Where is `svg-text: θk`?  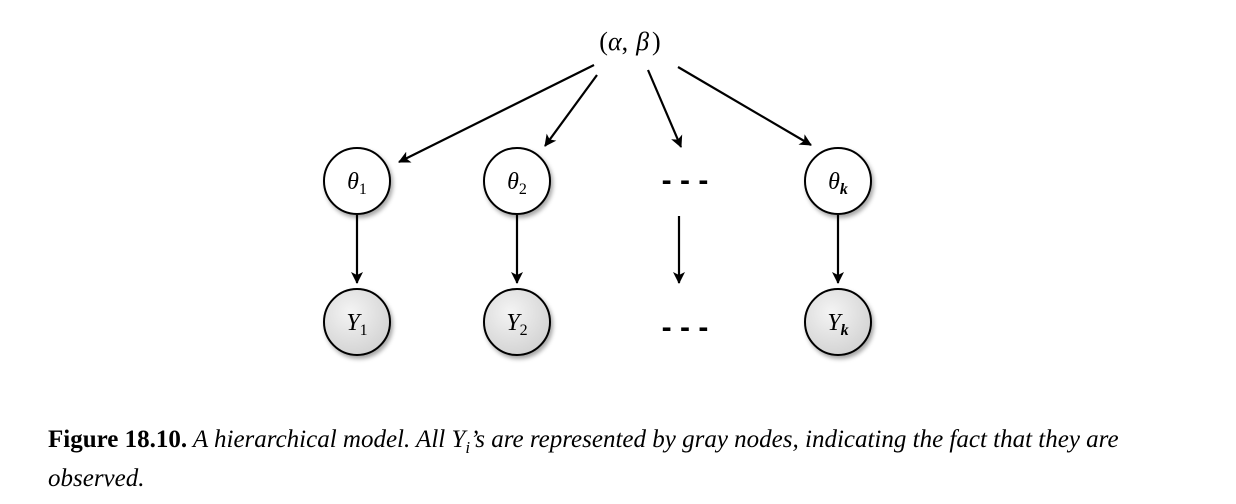
svg-text: θk is located at coordinates (838, 183).